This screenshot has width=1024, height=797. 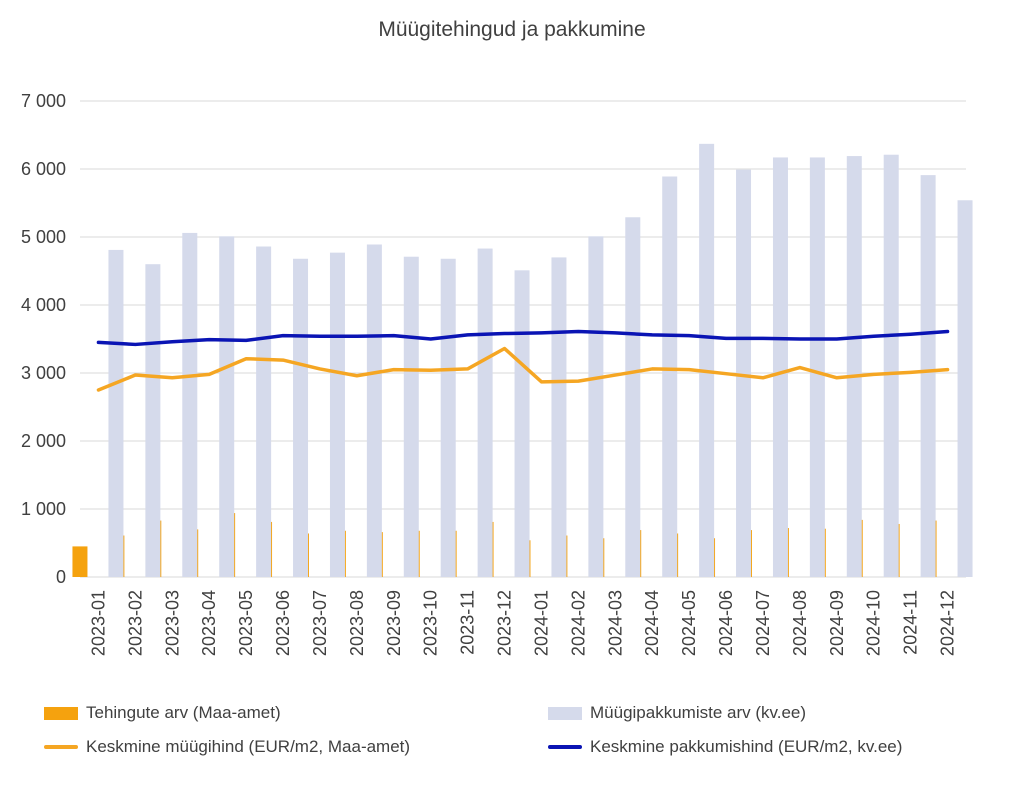 What do you see at coordinates (565, 713) in the screenshot?
I see `legend-swatch-offers` at bounding box center [565, 713].